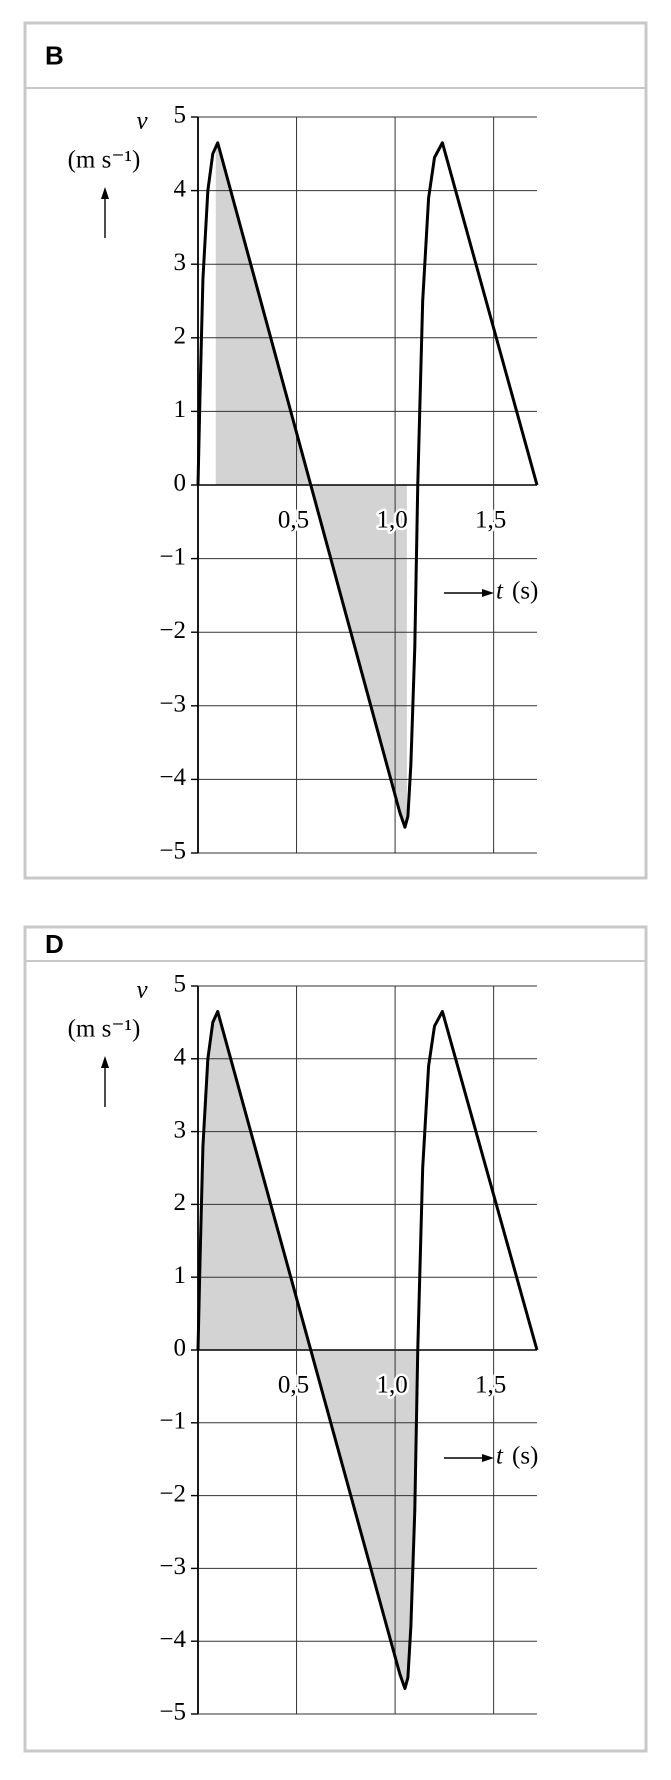 This screenshot has height=1780, width=671. What do you see at coordinates (54, 944) in the screenshot?
I see `panel-letter: D` at bounding box center [54, 944].